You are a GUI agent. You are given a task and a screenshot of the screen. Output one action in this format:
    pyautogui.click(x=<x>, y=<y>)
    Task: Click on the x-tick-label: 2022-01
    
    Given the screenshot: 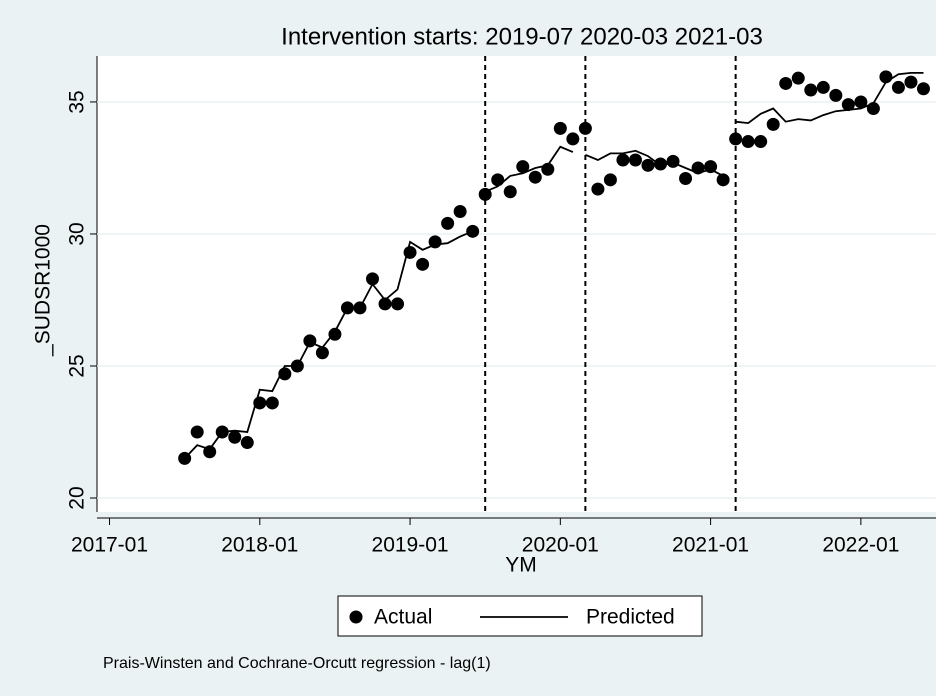 What is the action you would take?
    pyautogui.click(x=860, y=545)
    